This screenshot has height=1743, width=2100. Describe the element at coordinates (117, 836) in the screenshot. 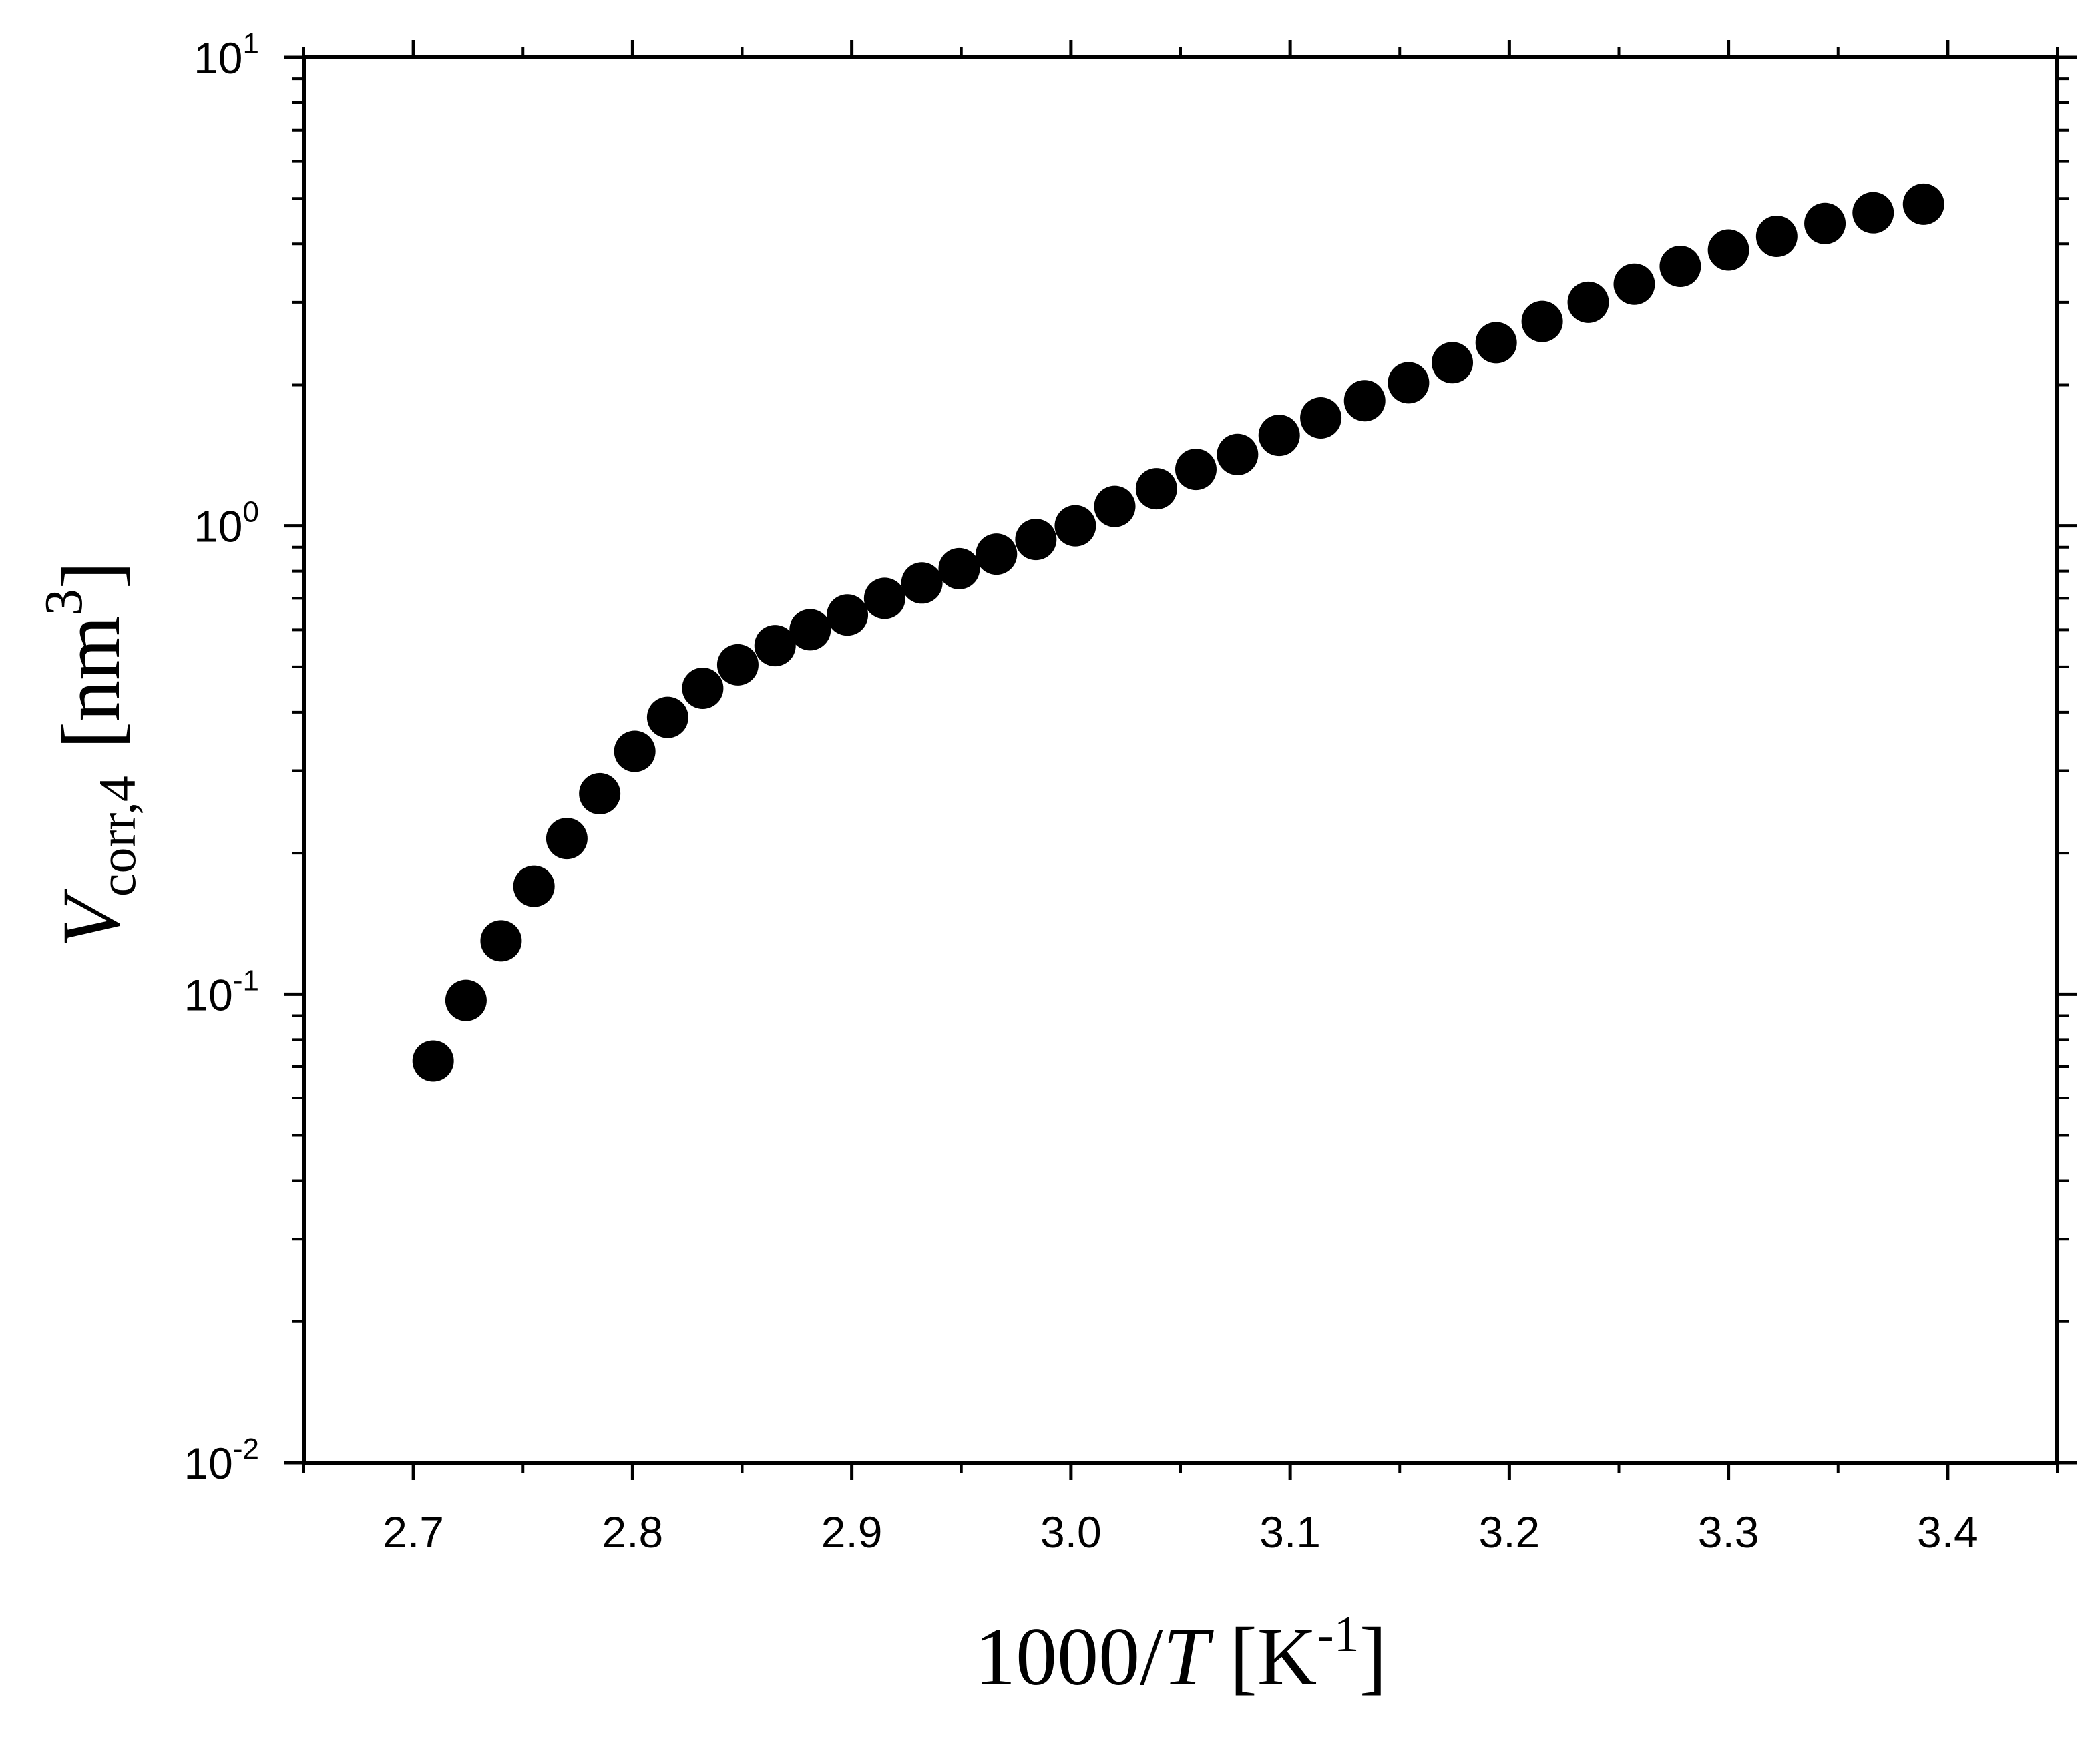

I see `y-axis-title-subscript: corr,4` at that location.